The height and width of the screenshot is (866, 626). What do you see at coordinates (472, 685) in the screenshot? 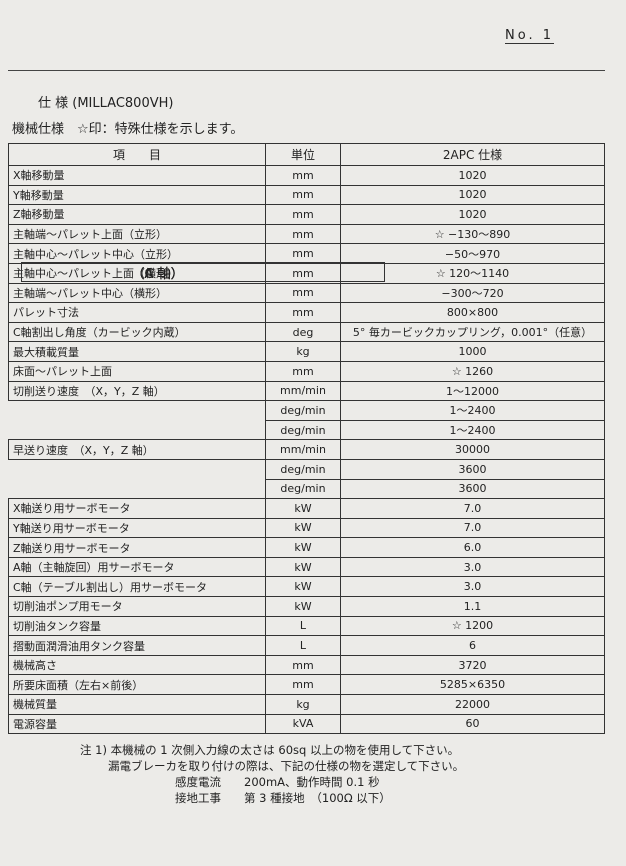
I see `spec-cell: 5285×6350` at bounding box center [472, 685].